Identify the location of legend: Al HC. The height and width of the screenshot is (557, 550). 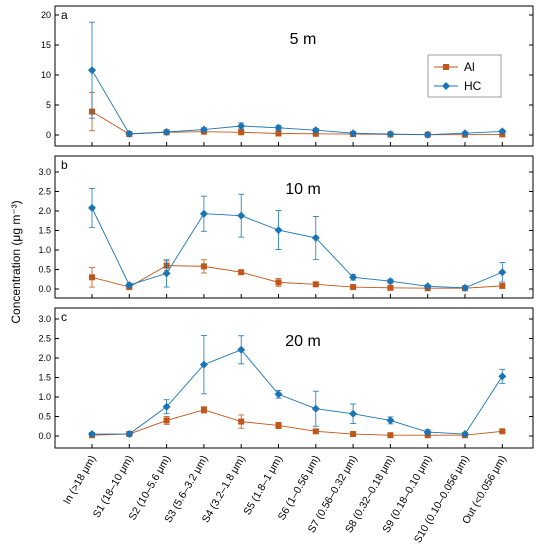
(464, 76).